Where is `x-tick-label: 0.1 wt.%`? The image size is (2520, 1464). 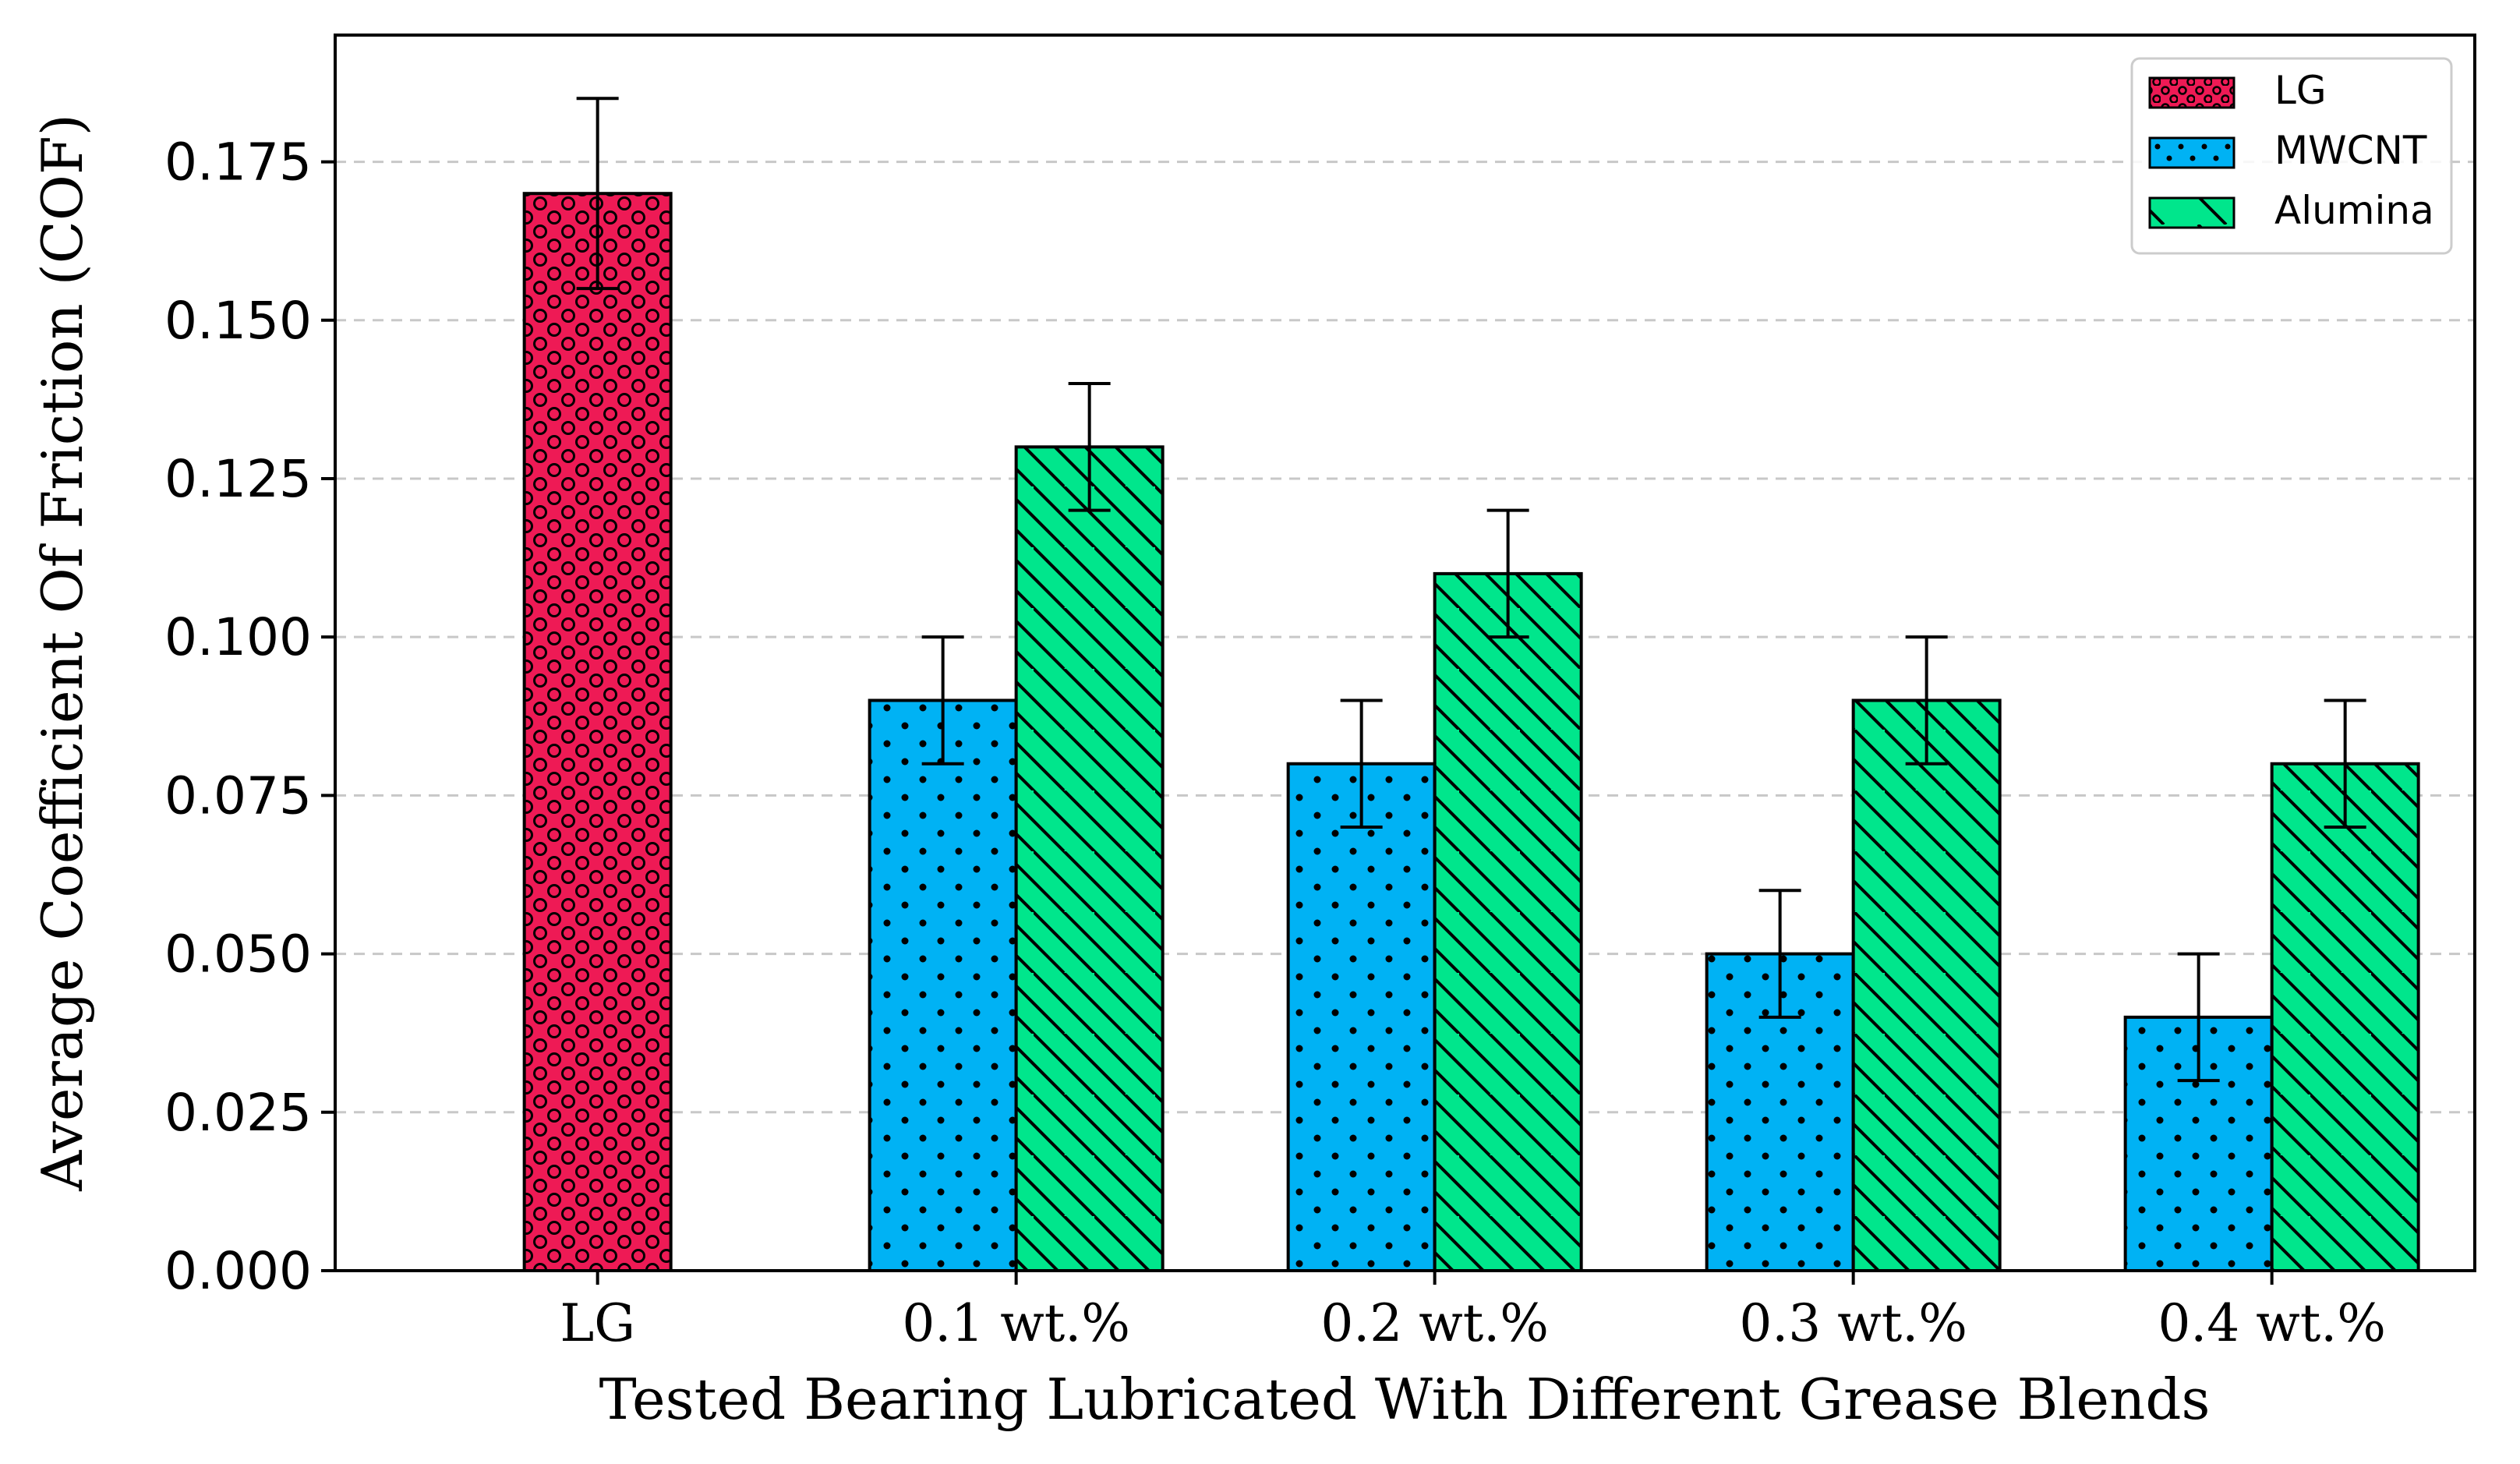 x-tick-label: 0.1 wt.% is located at coordinates (1016, 1323).